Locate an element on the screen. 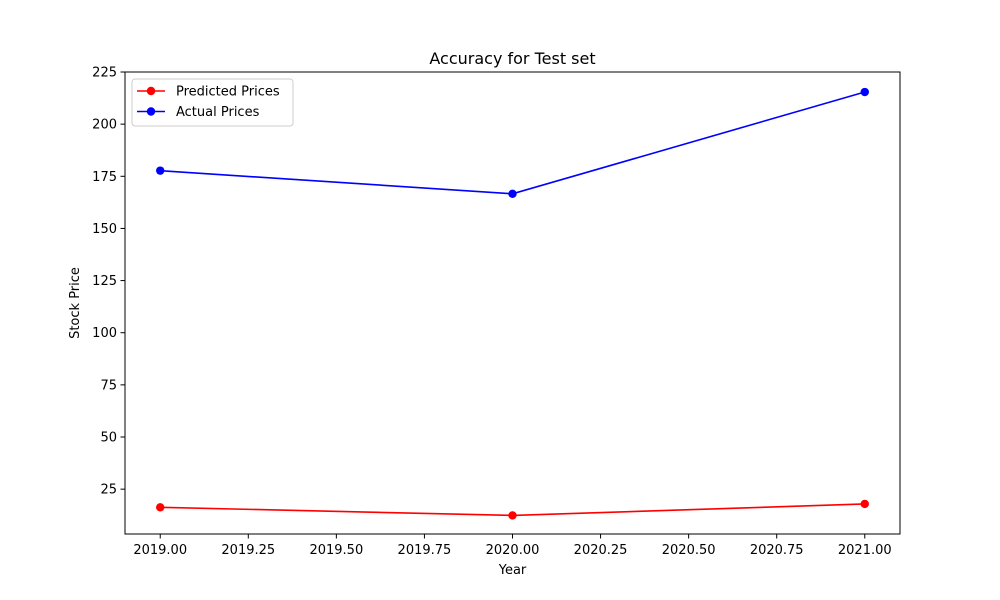  x-tick-label: 2019.75 is located at coordinates (425, 550).